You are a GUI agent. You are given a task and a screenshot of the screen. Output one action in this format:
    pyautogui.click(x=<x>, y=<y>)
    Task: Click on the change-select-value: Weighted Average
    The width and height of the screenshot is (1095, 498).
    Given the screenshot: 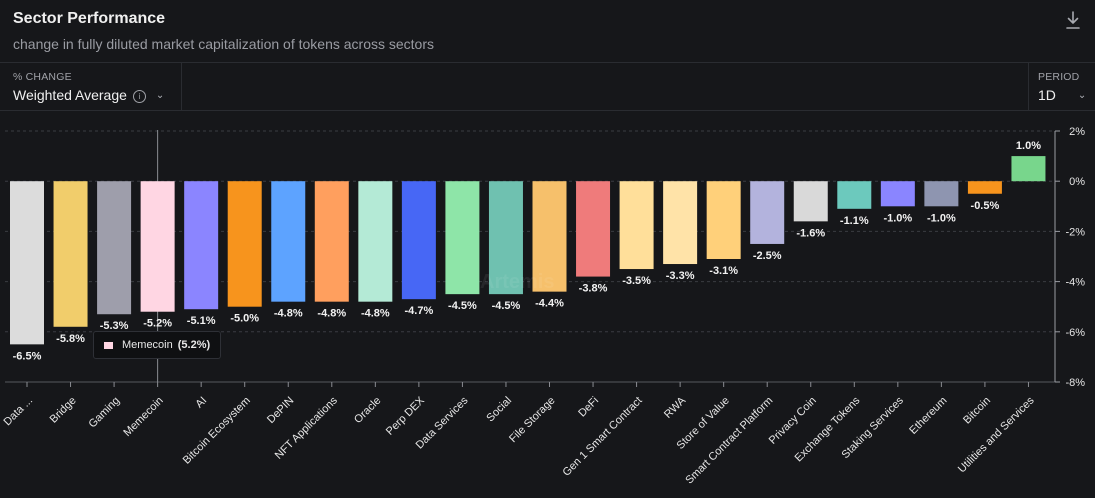 What is the action you would take?
    pyautogui.click(x=70, y=95)
    